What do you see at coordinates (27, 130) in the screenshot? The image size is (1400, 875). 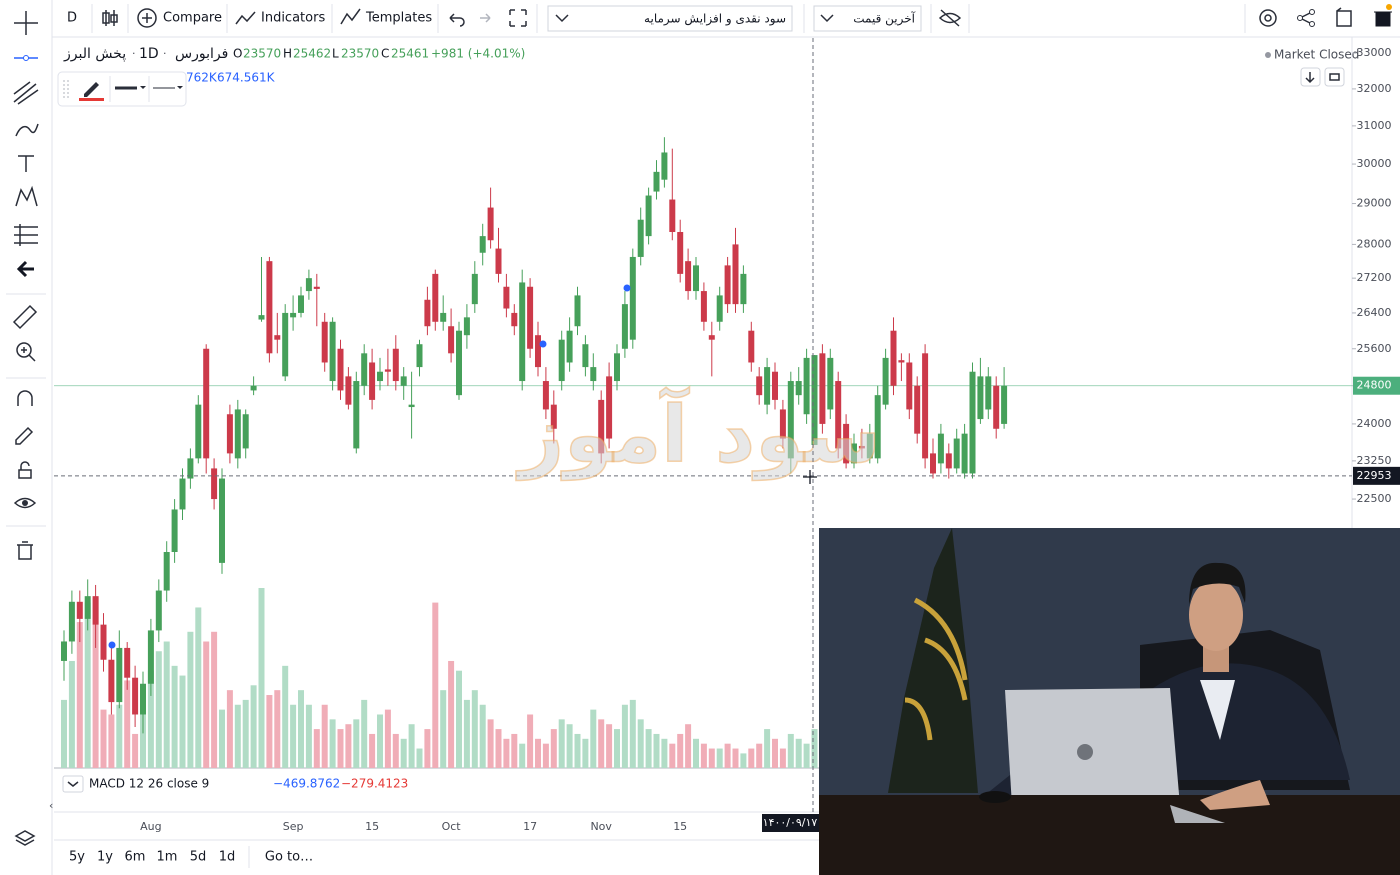 I see `brush-tool` at bounding box center [27, 130].